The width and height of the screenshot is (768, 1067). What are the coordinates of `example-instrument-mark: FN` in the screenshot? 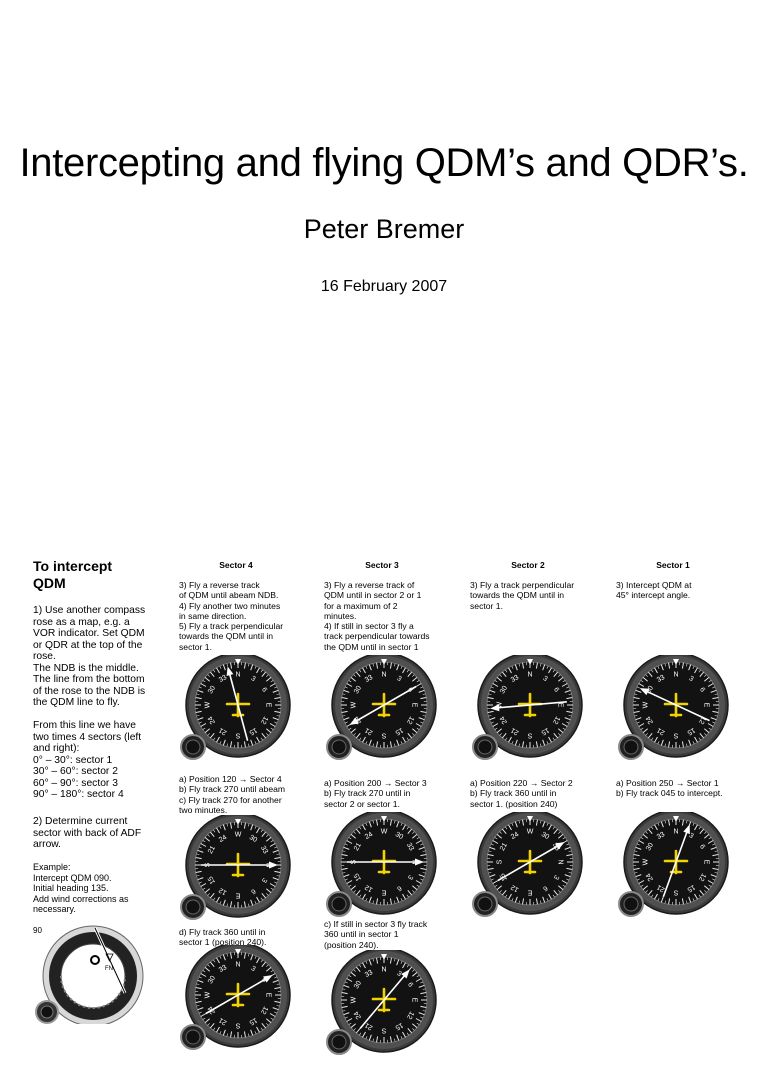 It's located at (109, 969).